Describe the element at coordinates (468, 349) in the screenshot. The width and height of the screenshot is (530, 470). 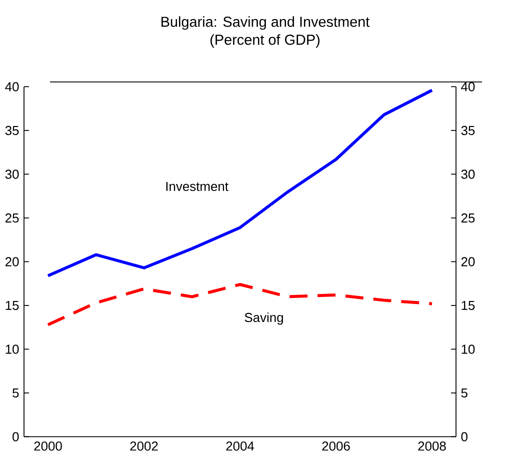
I see `y2-tick-label: 10` at that location.